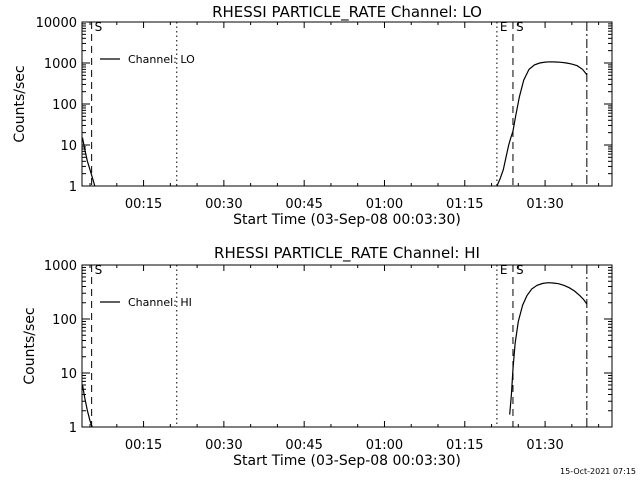 The width and height of the screenshot is (640, 480). What do you see at coordinates (160, 302) in the screenshot?
I see `legend-label: Channel: HI` at bounding box center [160, 302].